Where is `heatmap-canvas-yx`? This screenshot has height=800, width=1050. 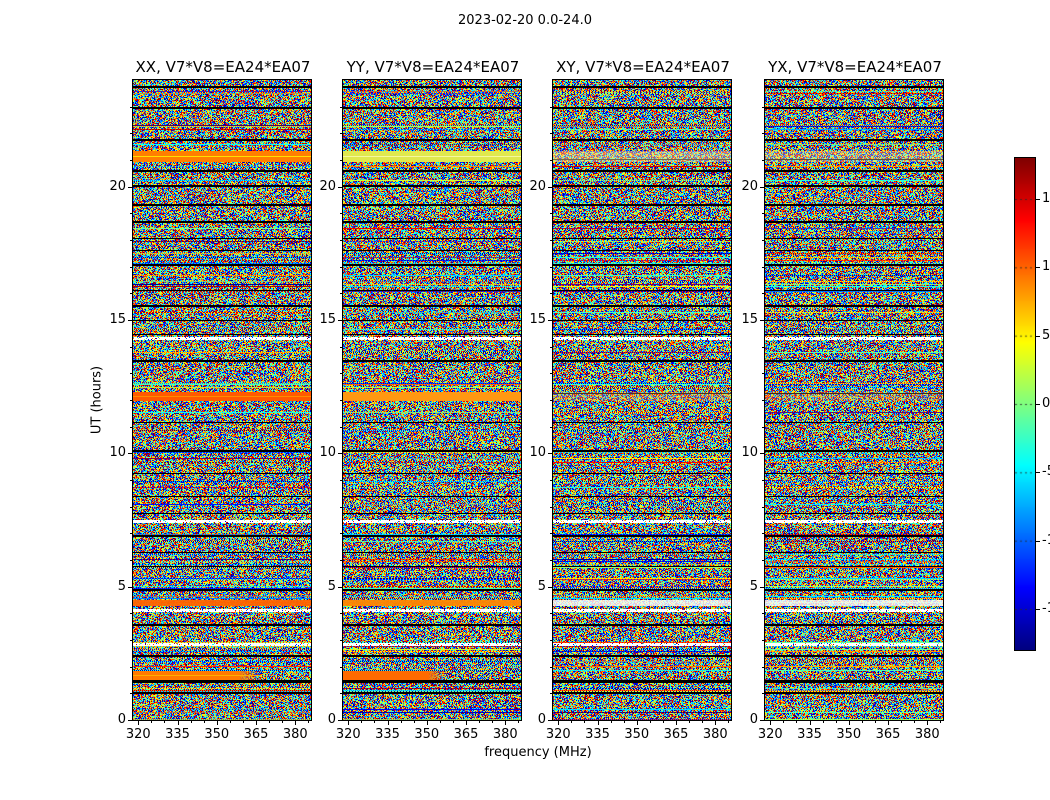
heatmap-canvas-yx is located at coordinates (854, 400).